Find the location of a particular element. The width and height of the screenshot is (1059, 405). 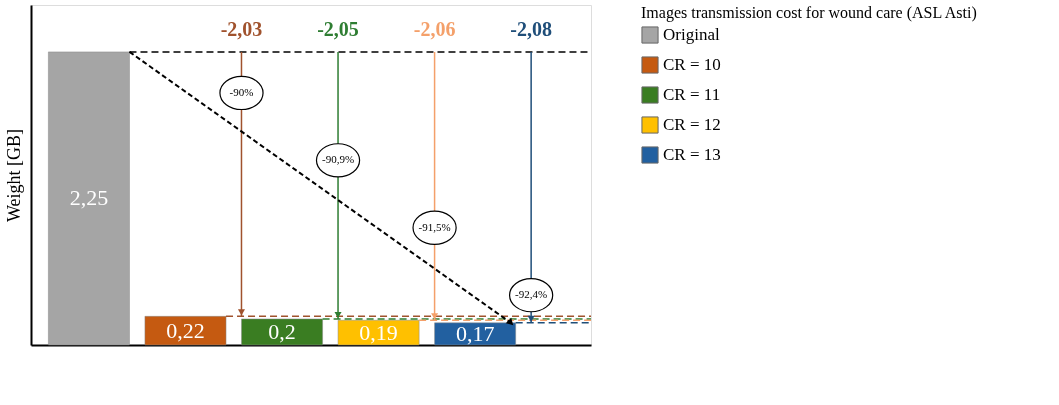

annotation: -91,5% is located at coordinates (434, 226).